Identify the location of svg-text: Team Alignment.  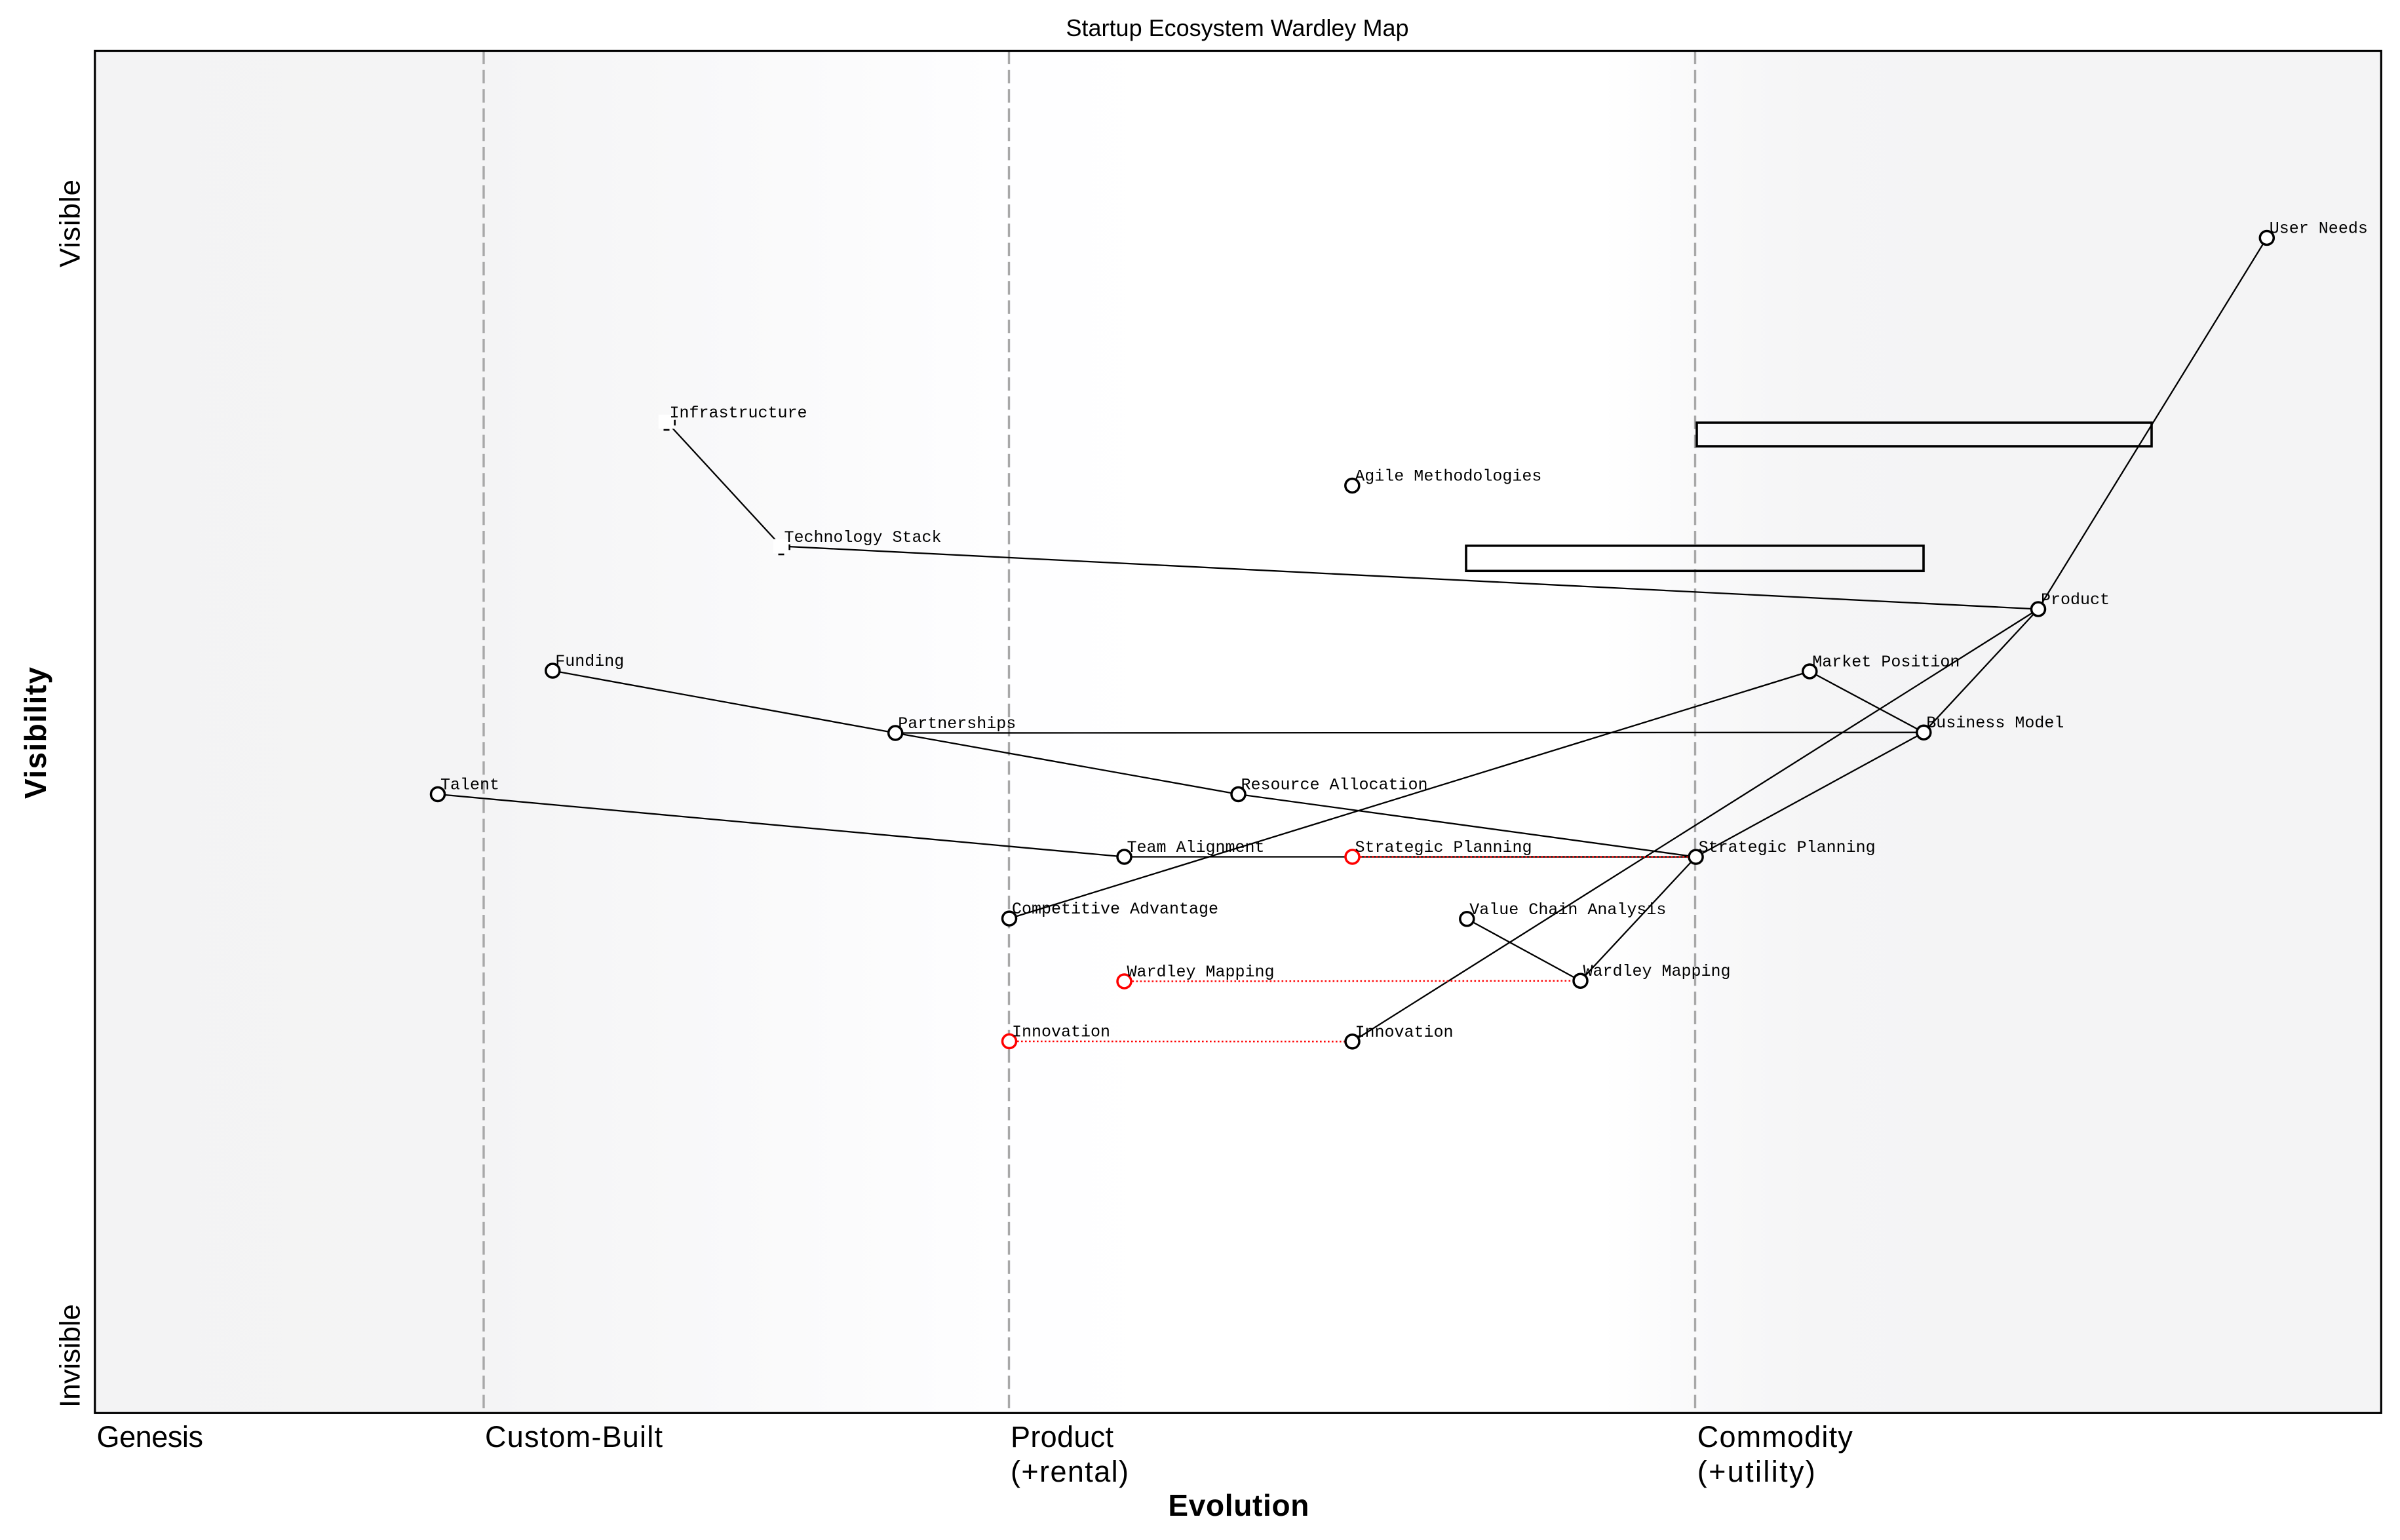
(1196, 847).